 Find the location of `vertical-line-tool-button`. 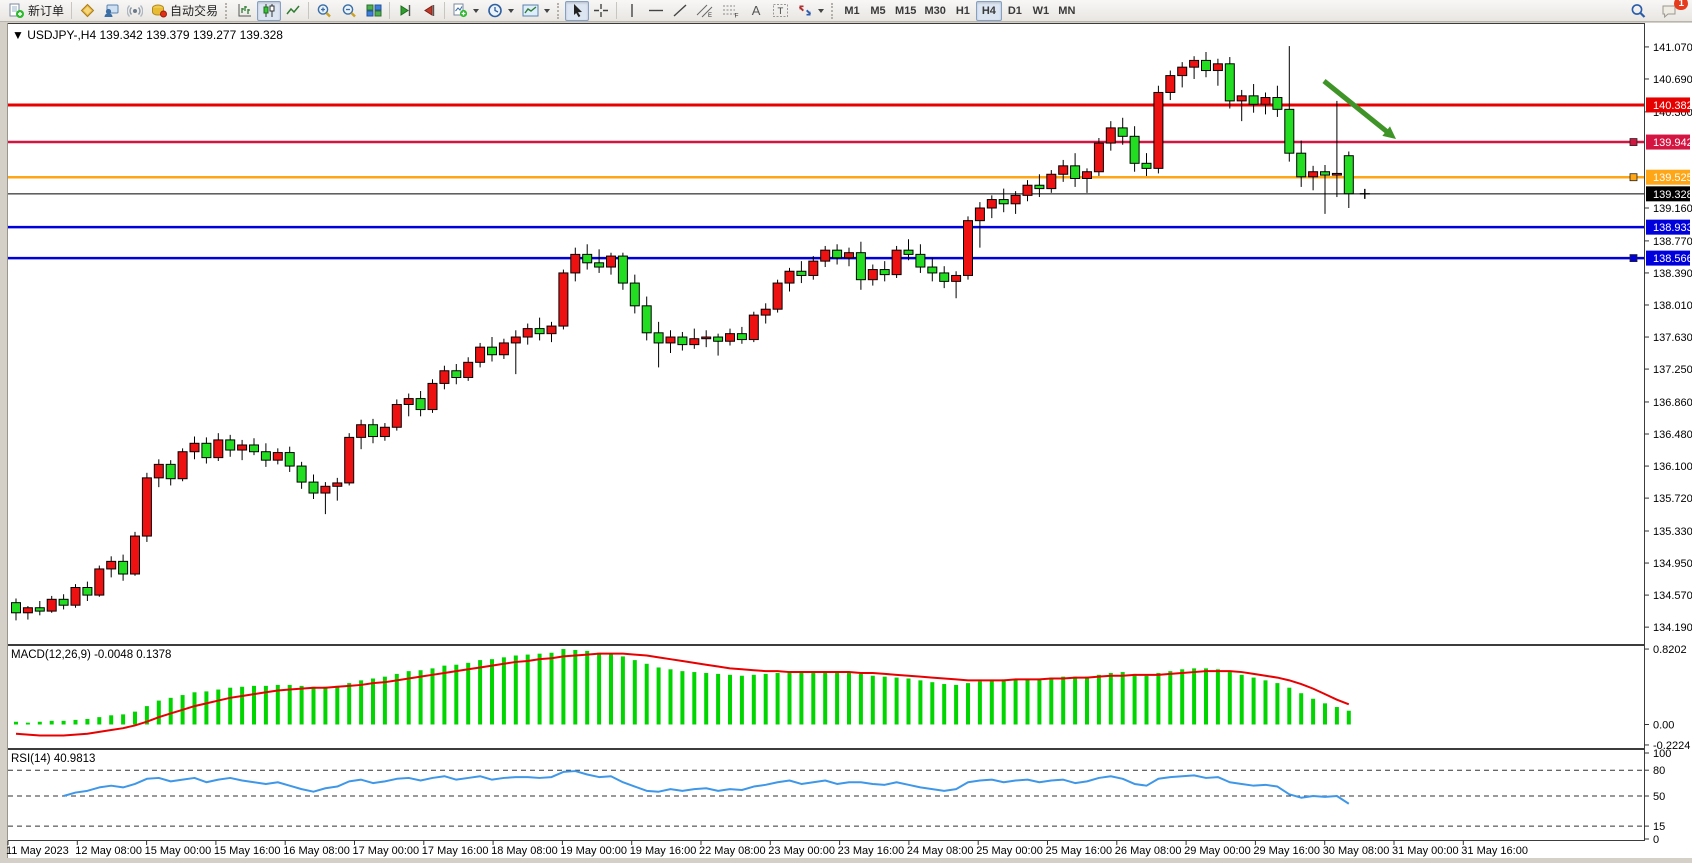

vertical-line-tool-button is located at coordinates (632, 11).